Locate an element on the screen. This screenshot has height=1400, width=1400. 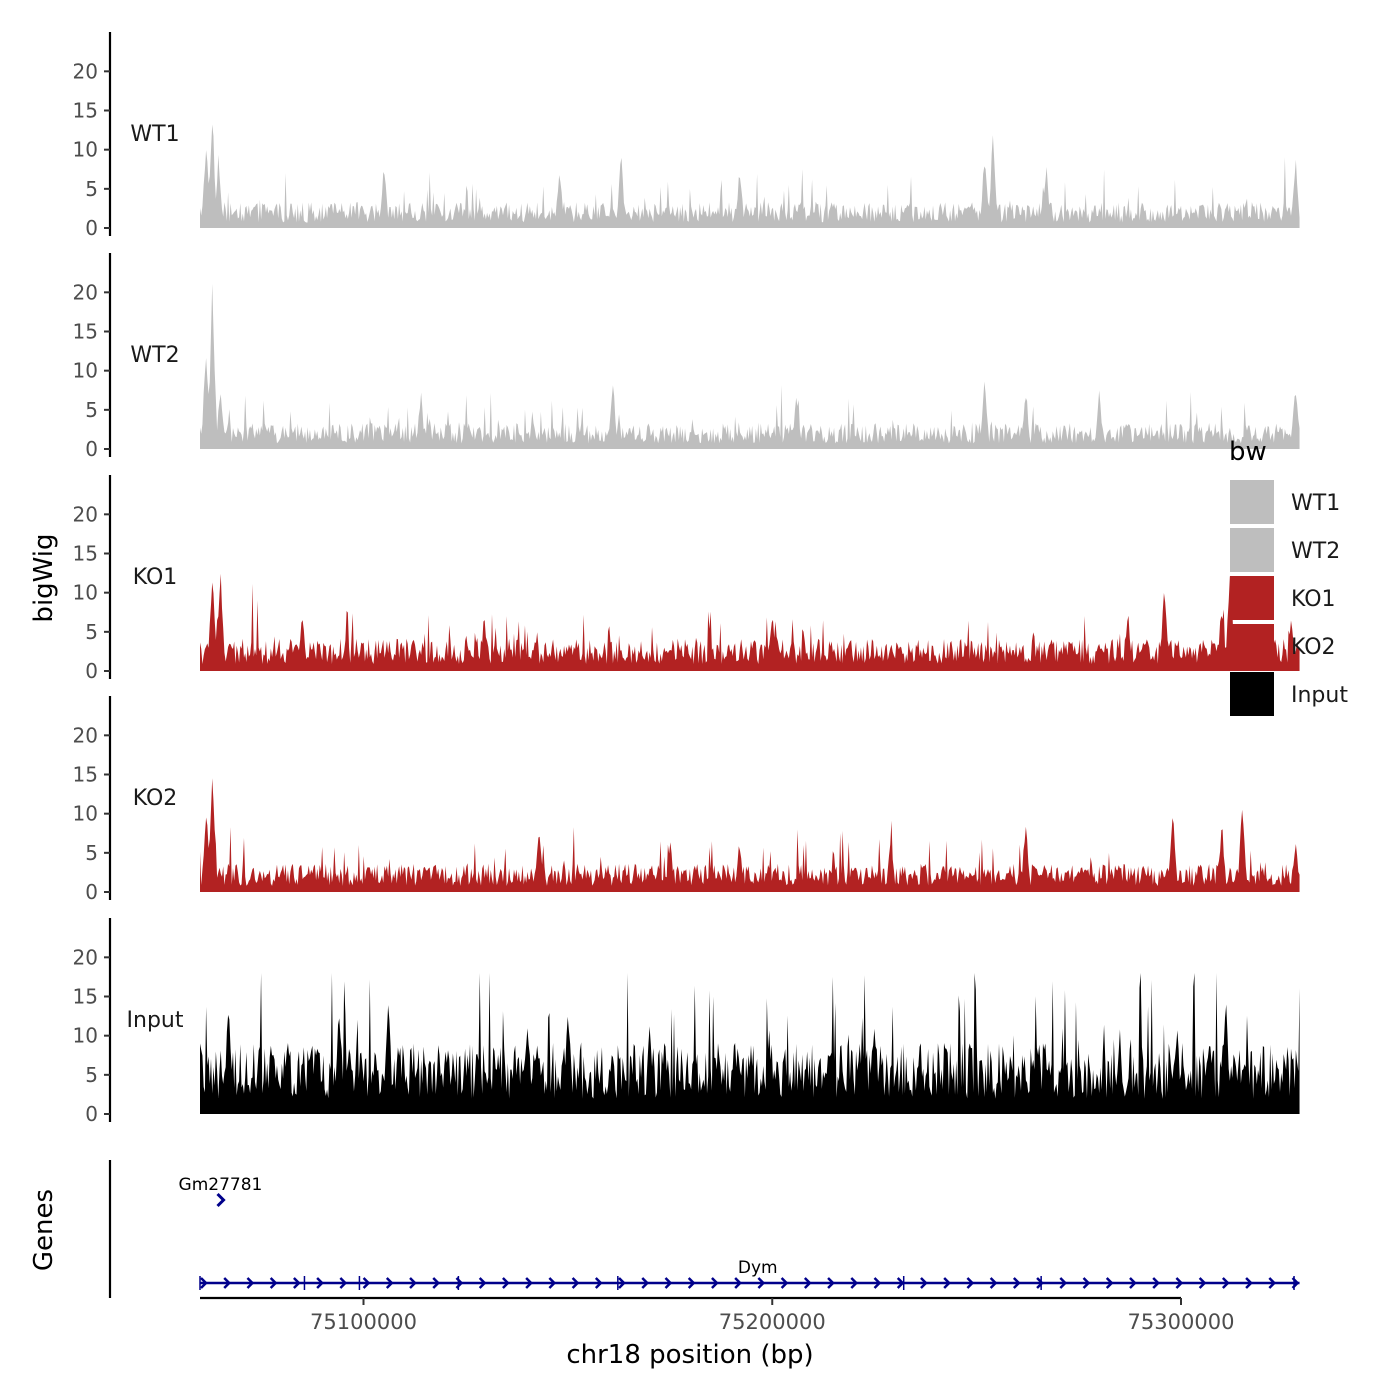
legend-label: KO2 is located at coordinates (1313, 647).